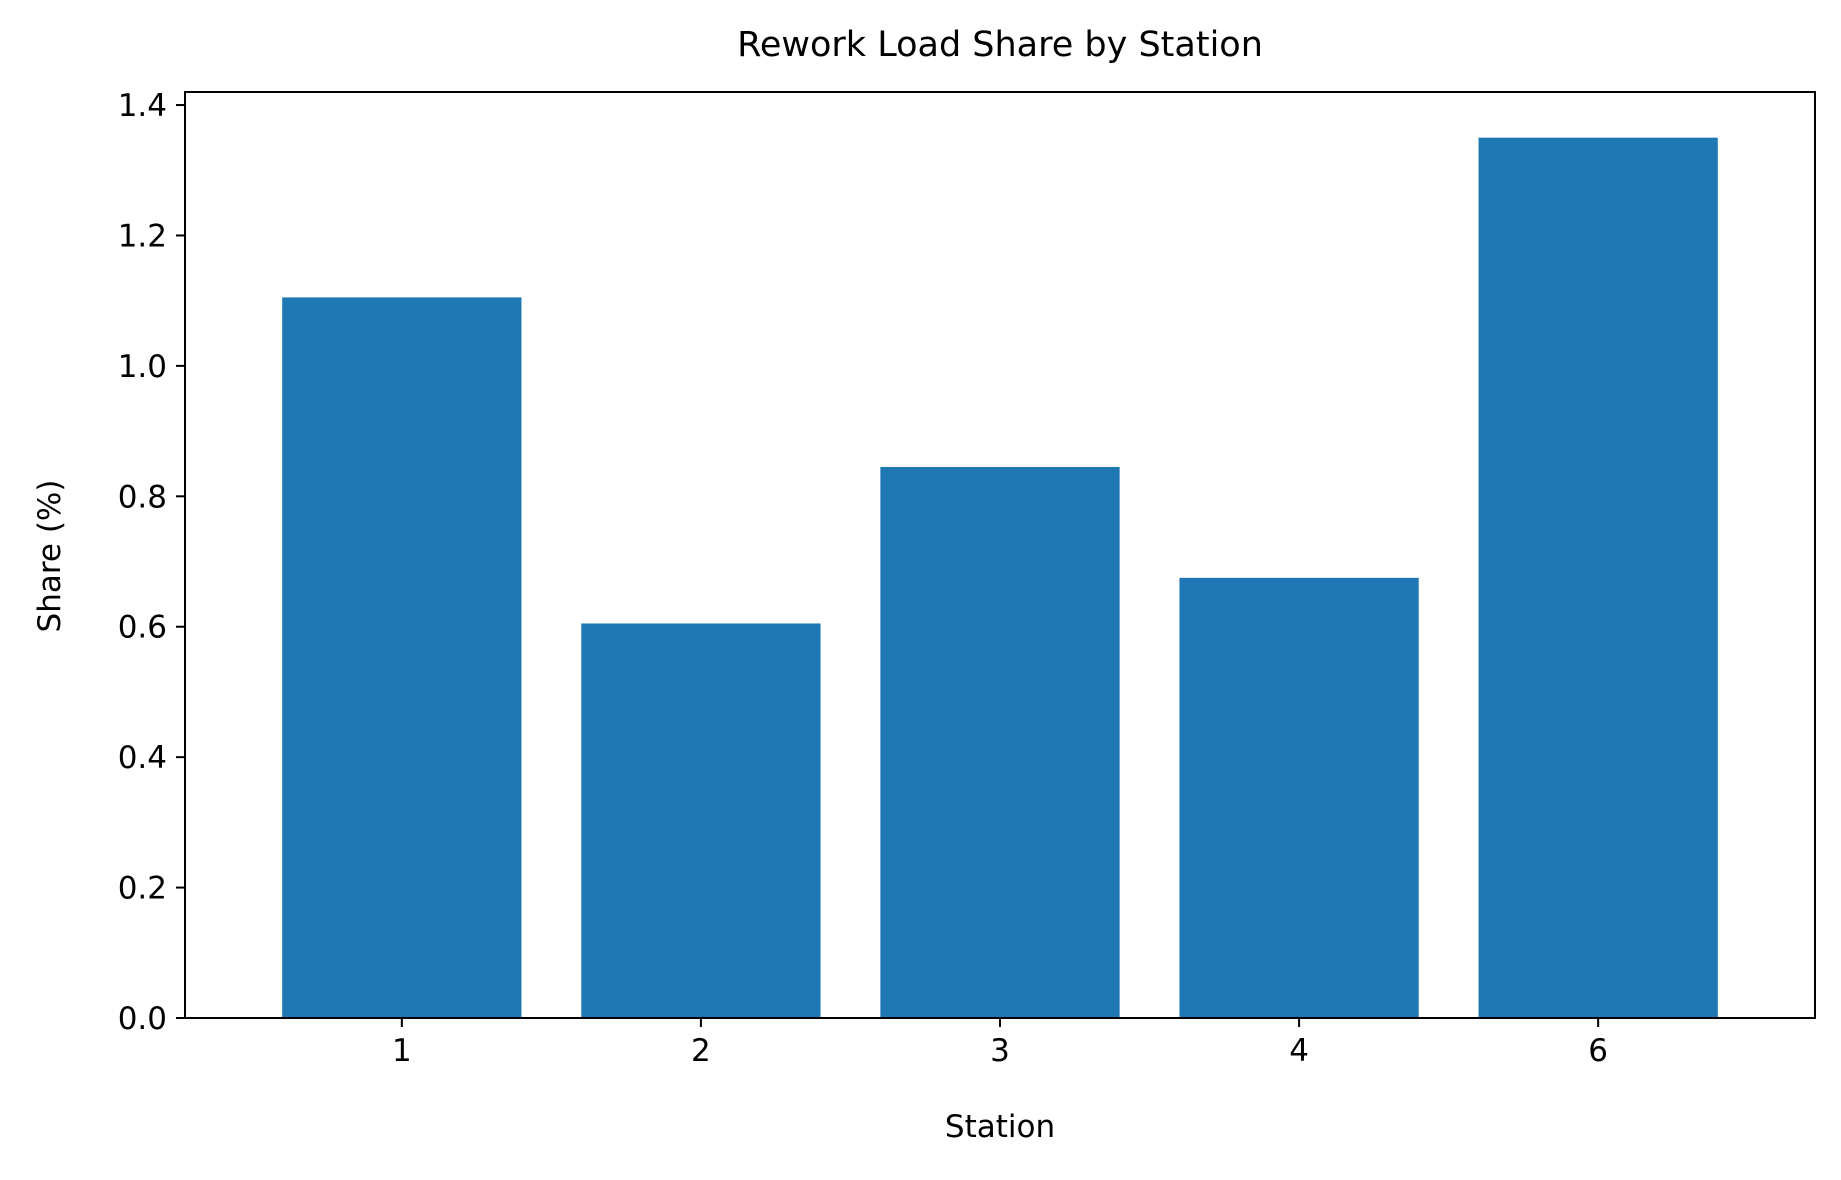  What do you see at coordinates (142, 758) in the screenshot?
I see `y-tick-label: 0.4` at bounding box center [142, 758].